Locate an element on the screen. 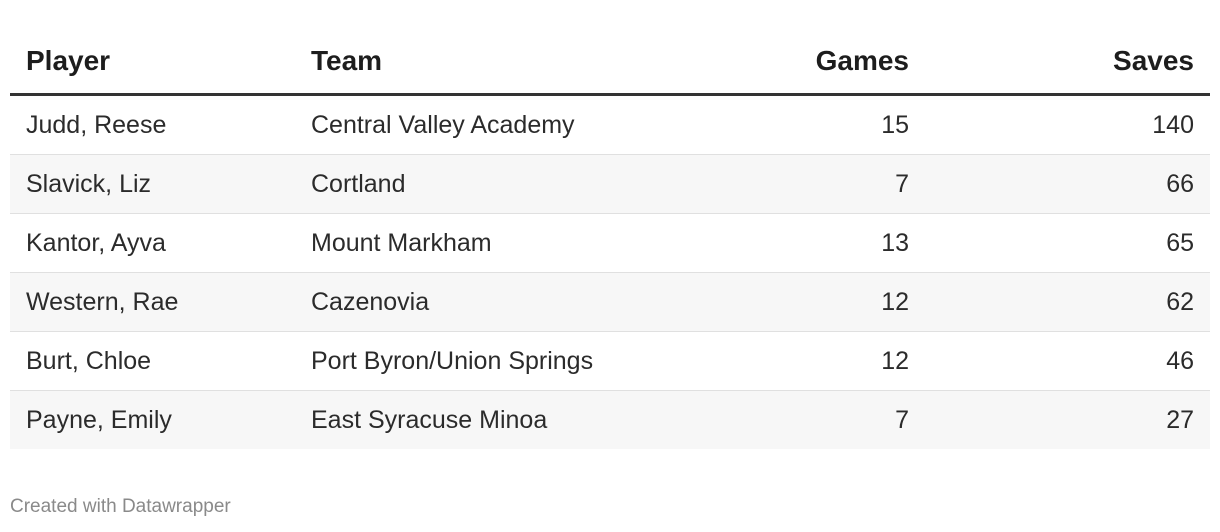  table-cell: Central Valley Academy is located at coordinates (467, 124).